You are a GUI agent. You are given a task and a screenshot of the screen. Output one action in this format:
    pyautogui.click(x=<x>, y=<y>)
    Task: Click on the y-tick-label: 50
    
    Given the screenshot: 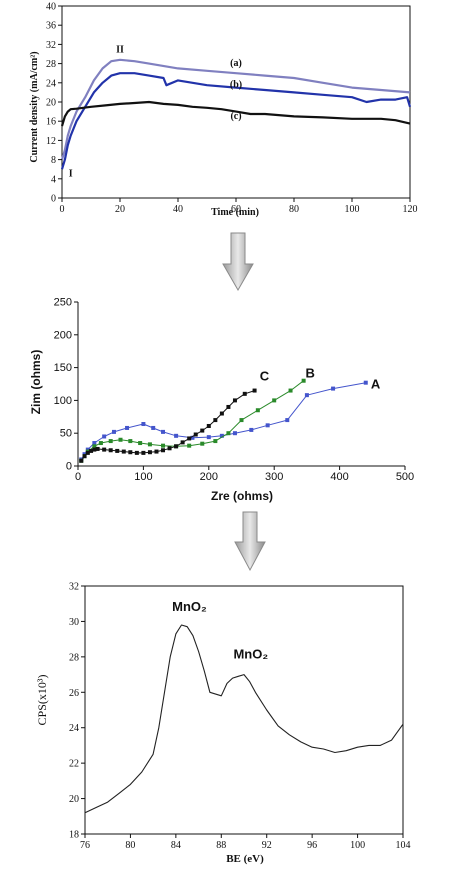 What is the action you would take?
    pyautogui.click(x=66, y=434)
    